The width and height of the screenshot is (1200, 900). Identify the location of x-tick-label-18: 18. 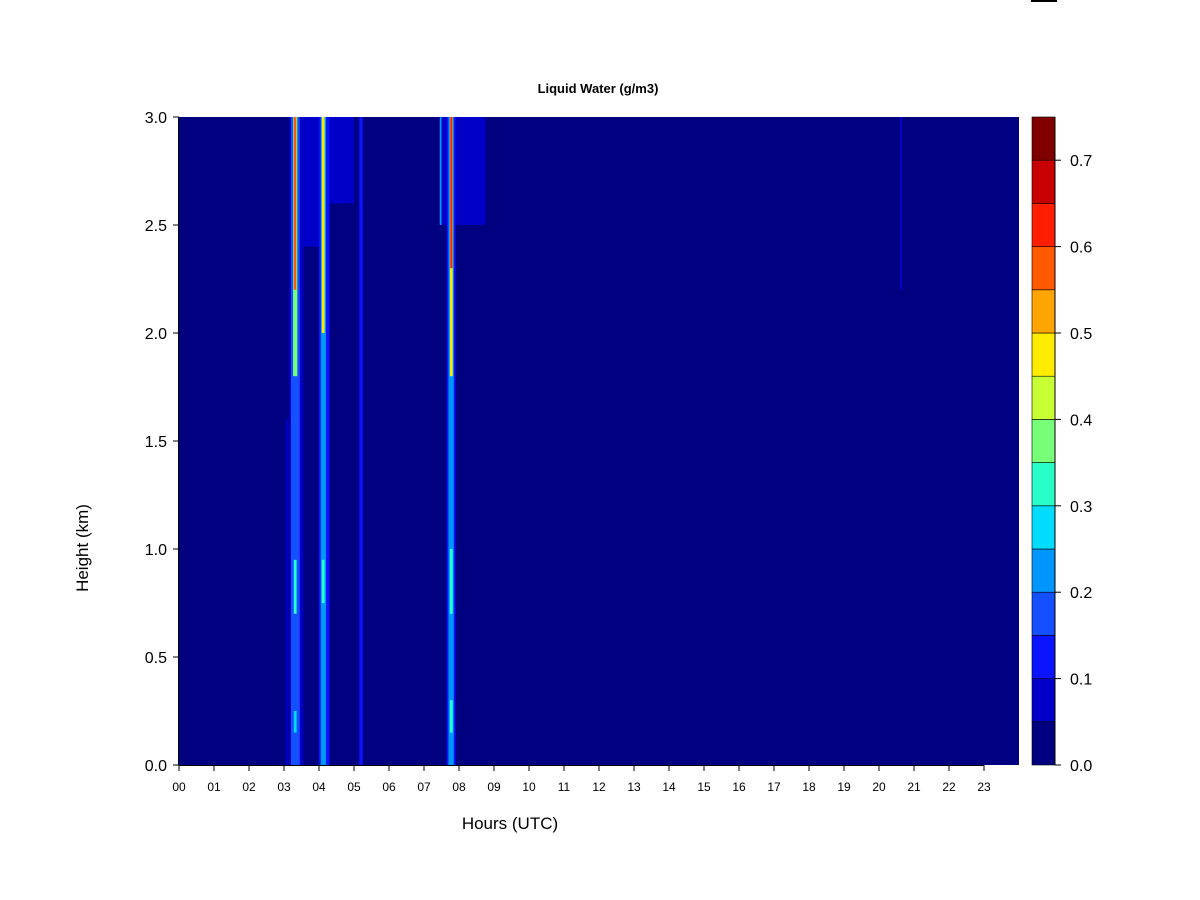
(809, 787).